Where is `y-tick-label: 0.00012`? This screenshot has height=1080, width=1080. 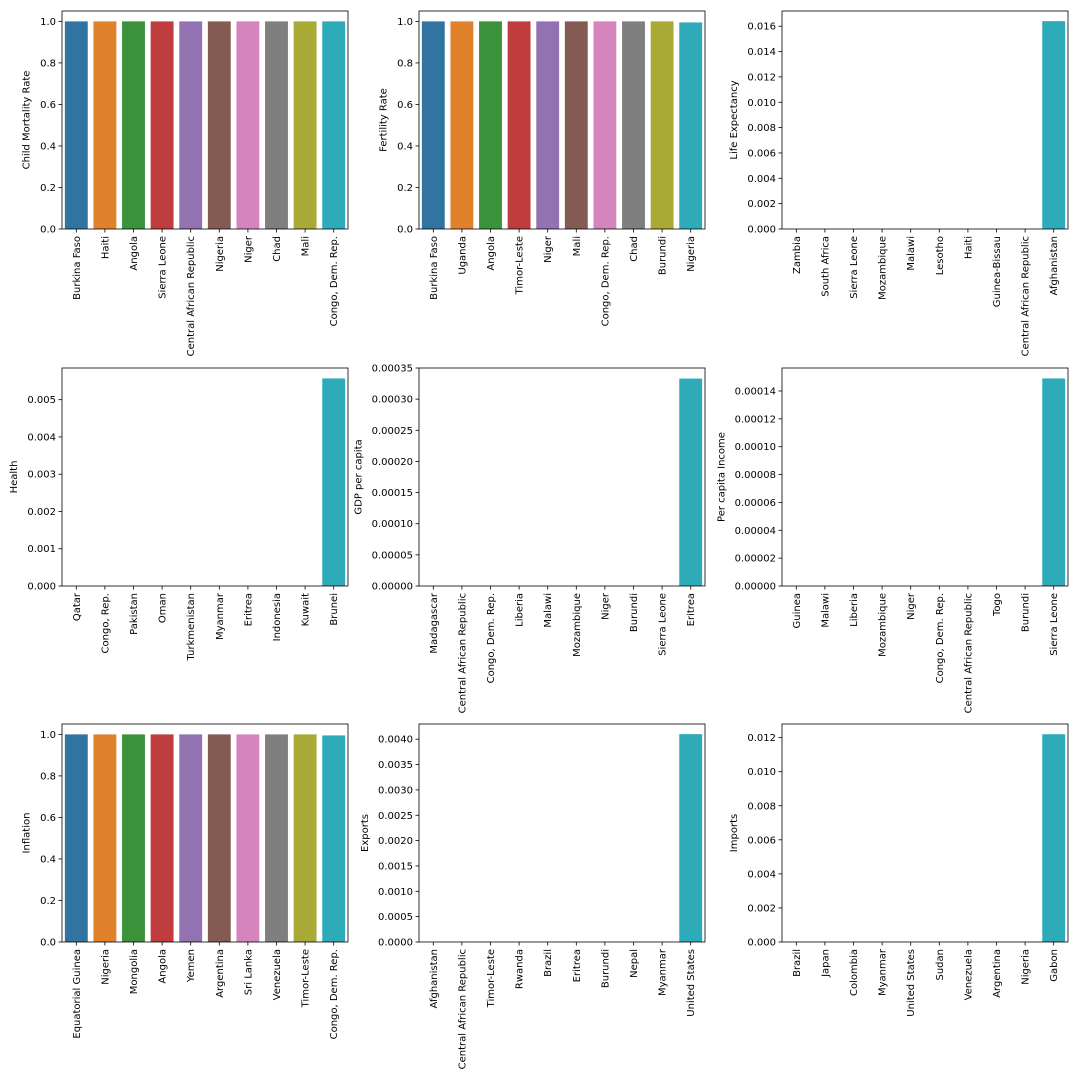
y-tick-label: 0.00012 is located at coordinates (755, 419).